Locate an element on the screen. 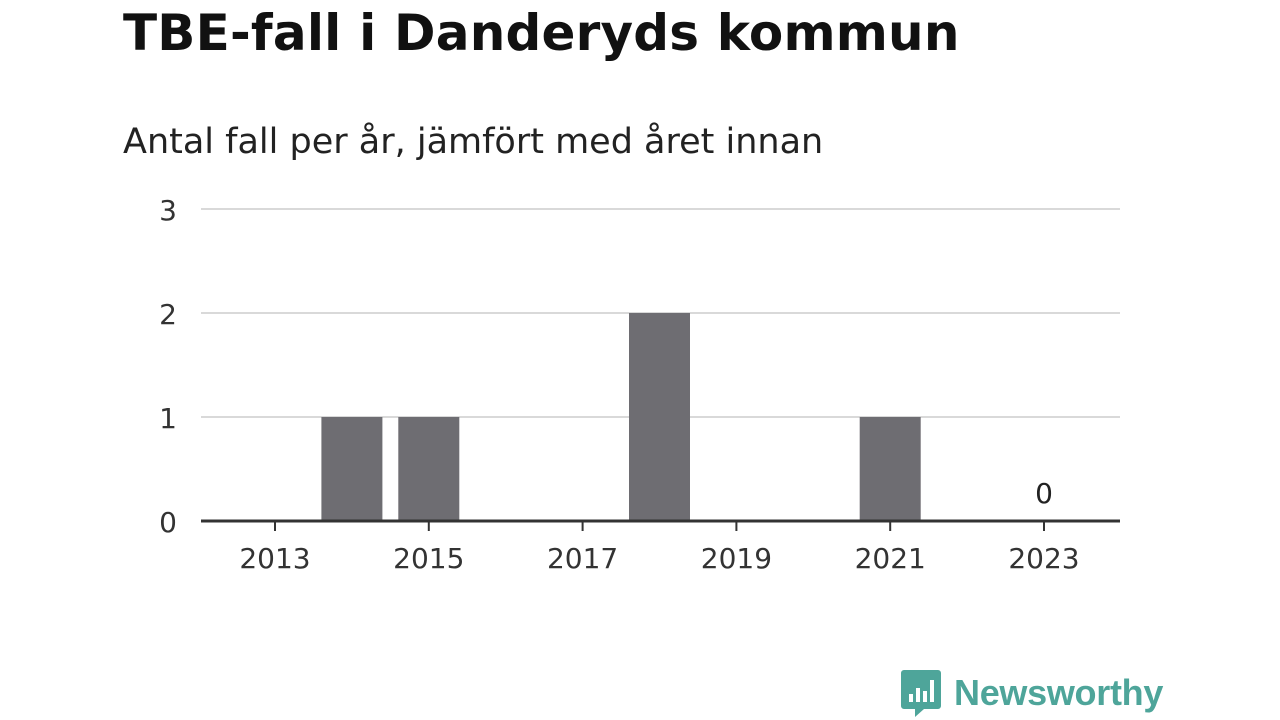 The width and height of the screenshot is (1280, 720). chart-title: TBE-fall i Danderyds kommun is located at coordinates (541, 33).